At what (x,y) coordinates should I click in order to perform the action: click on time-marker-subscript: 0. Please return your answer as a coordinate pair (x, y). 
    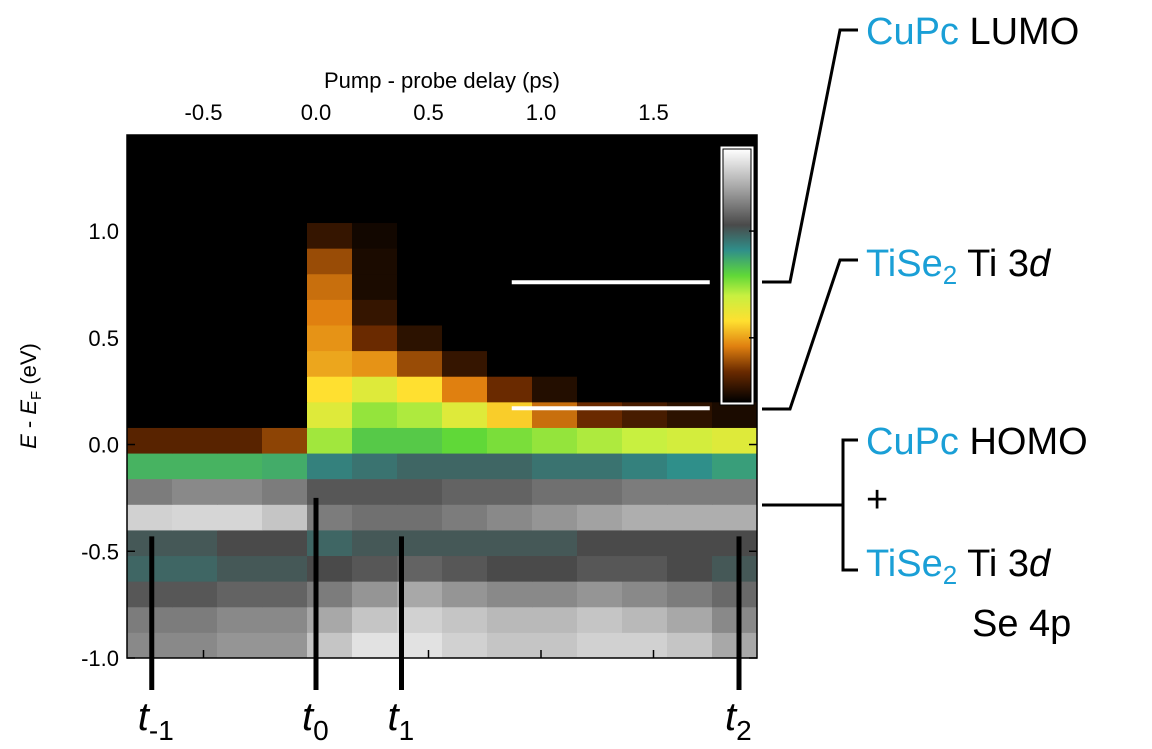
    Looking at the image, I should click on (321, 730).